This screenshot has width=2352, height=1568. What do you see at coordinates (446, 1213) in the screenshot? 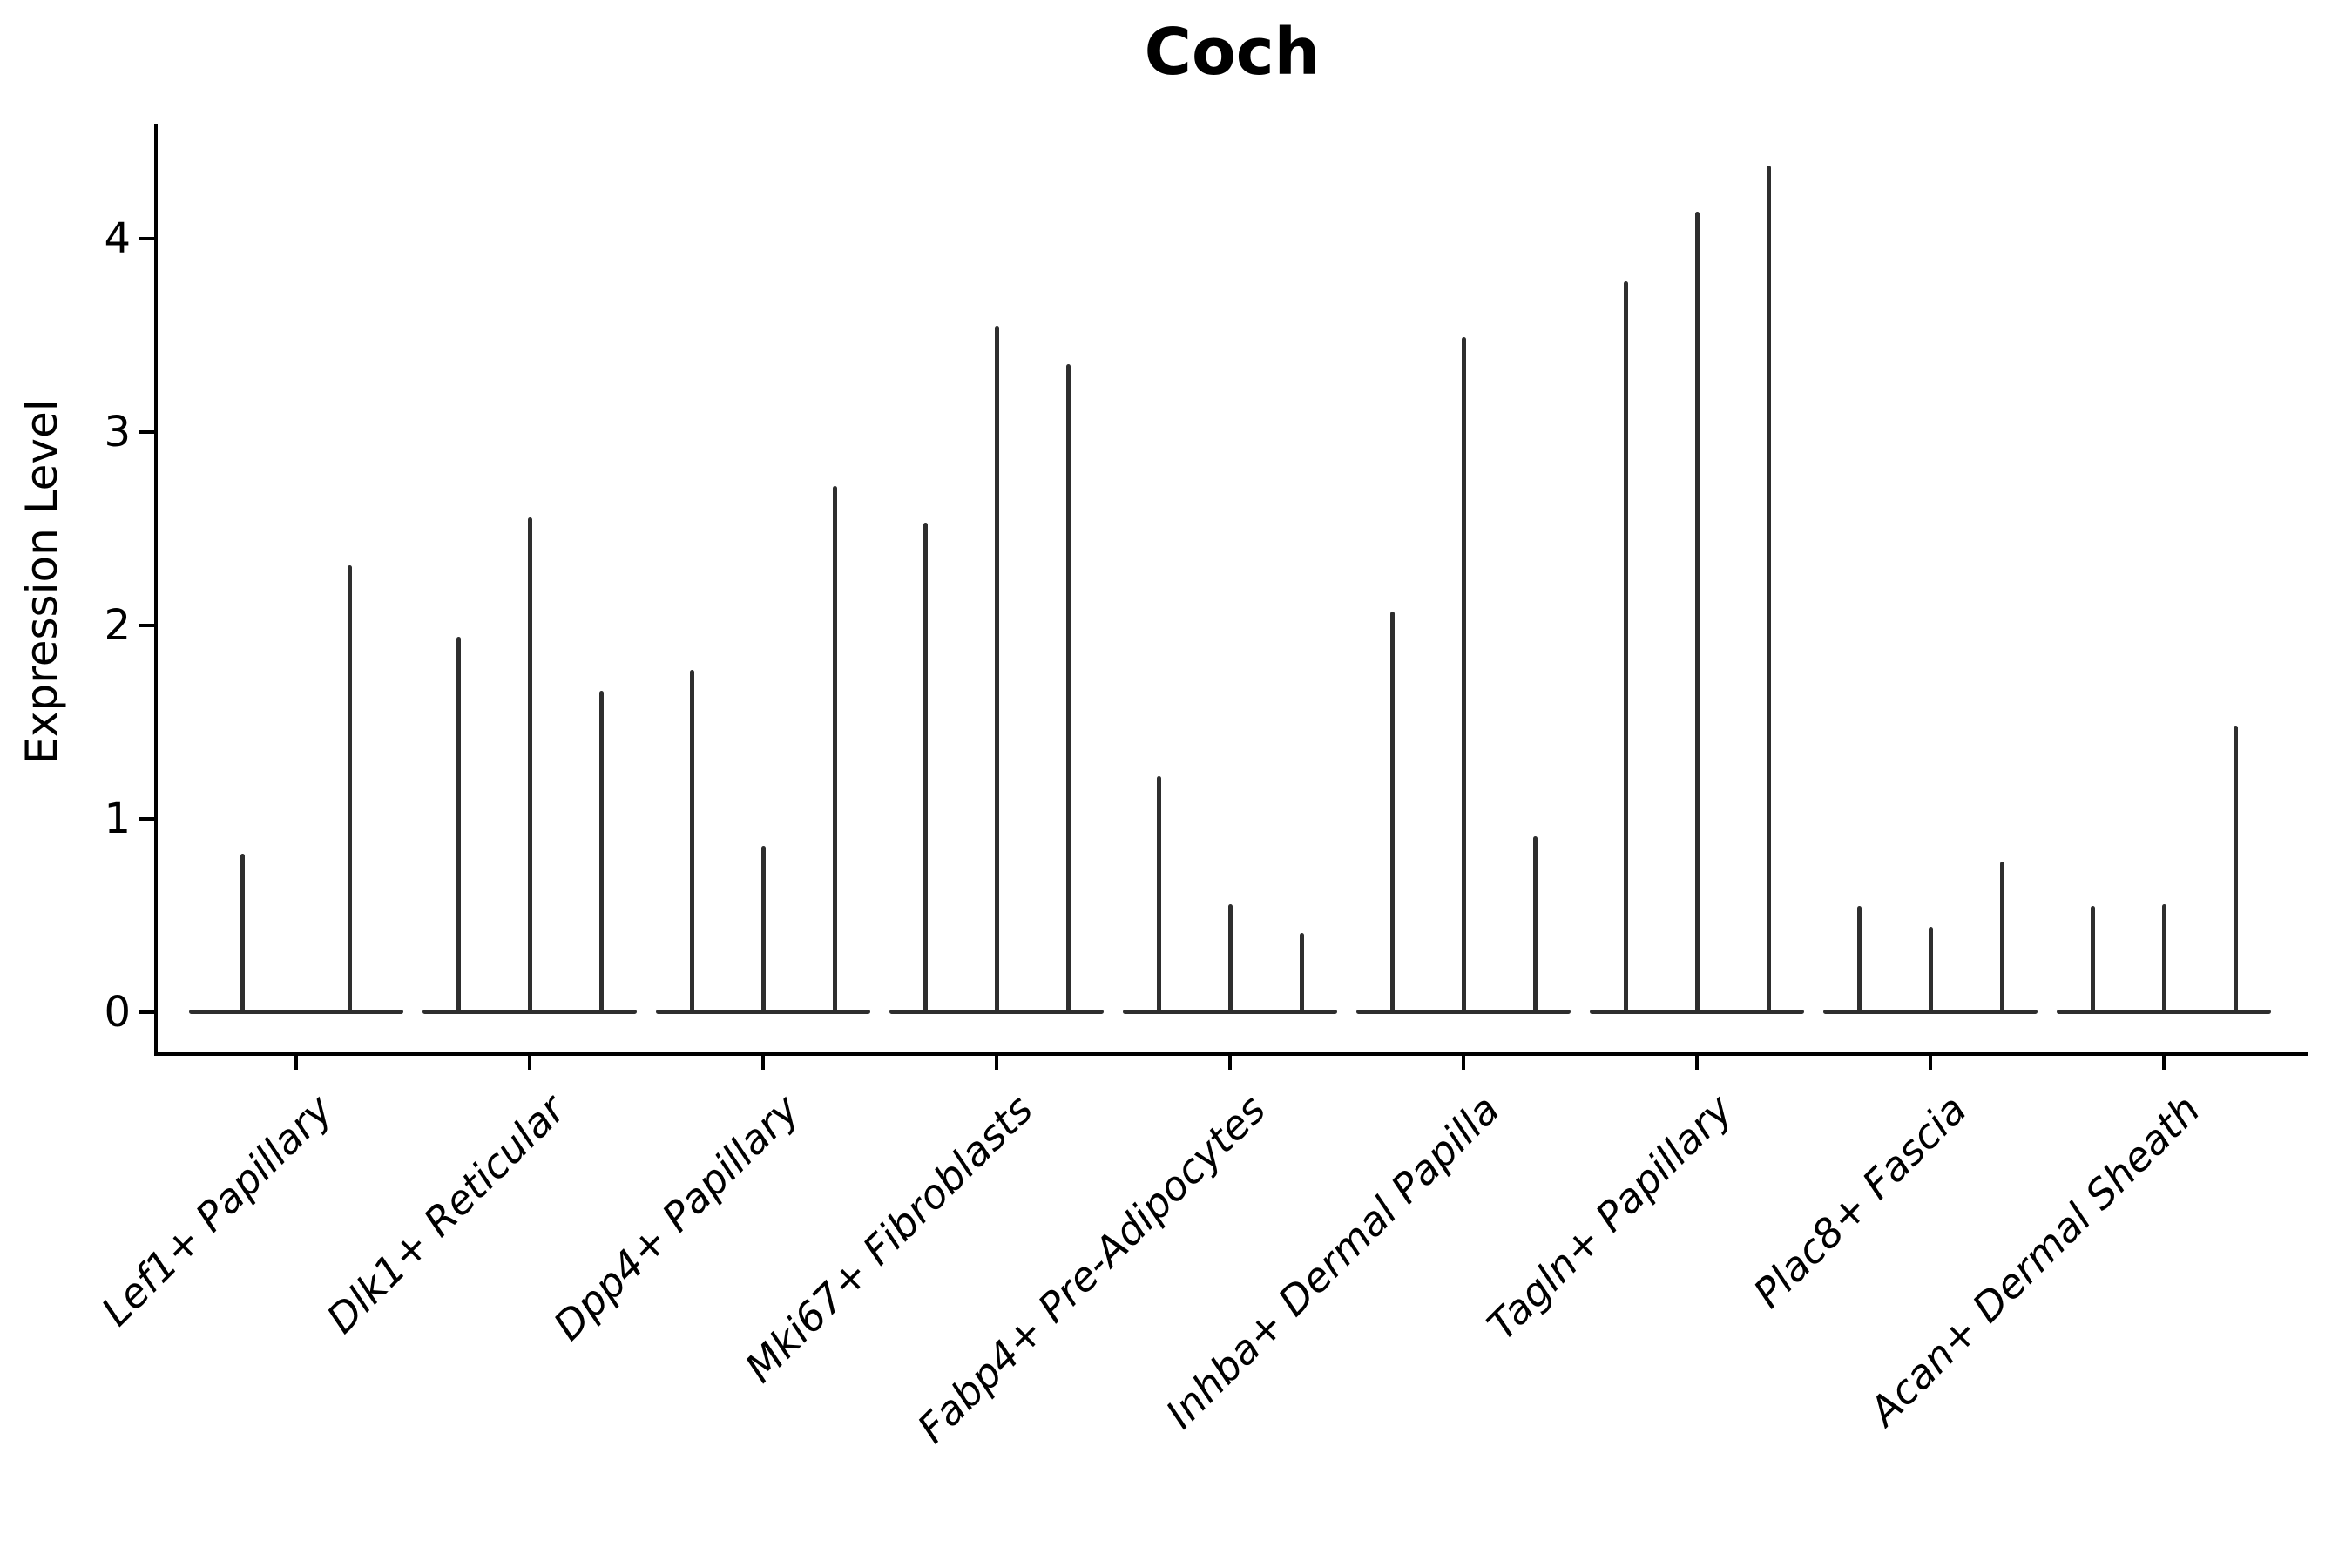
I see `x-axis-category-label: Dlk1+ Reticular` at bounding box center [446, 1213].